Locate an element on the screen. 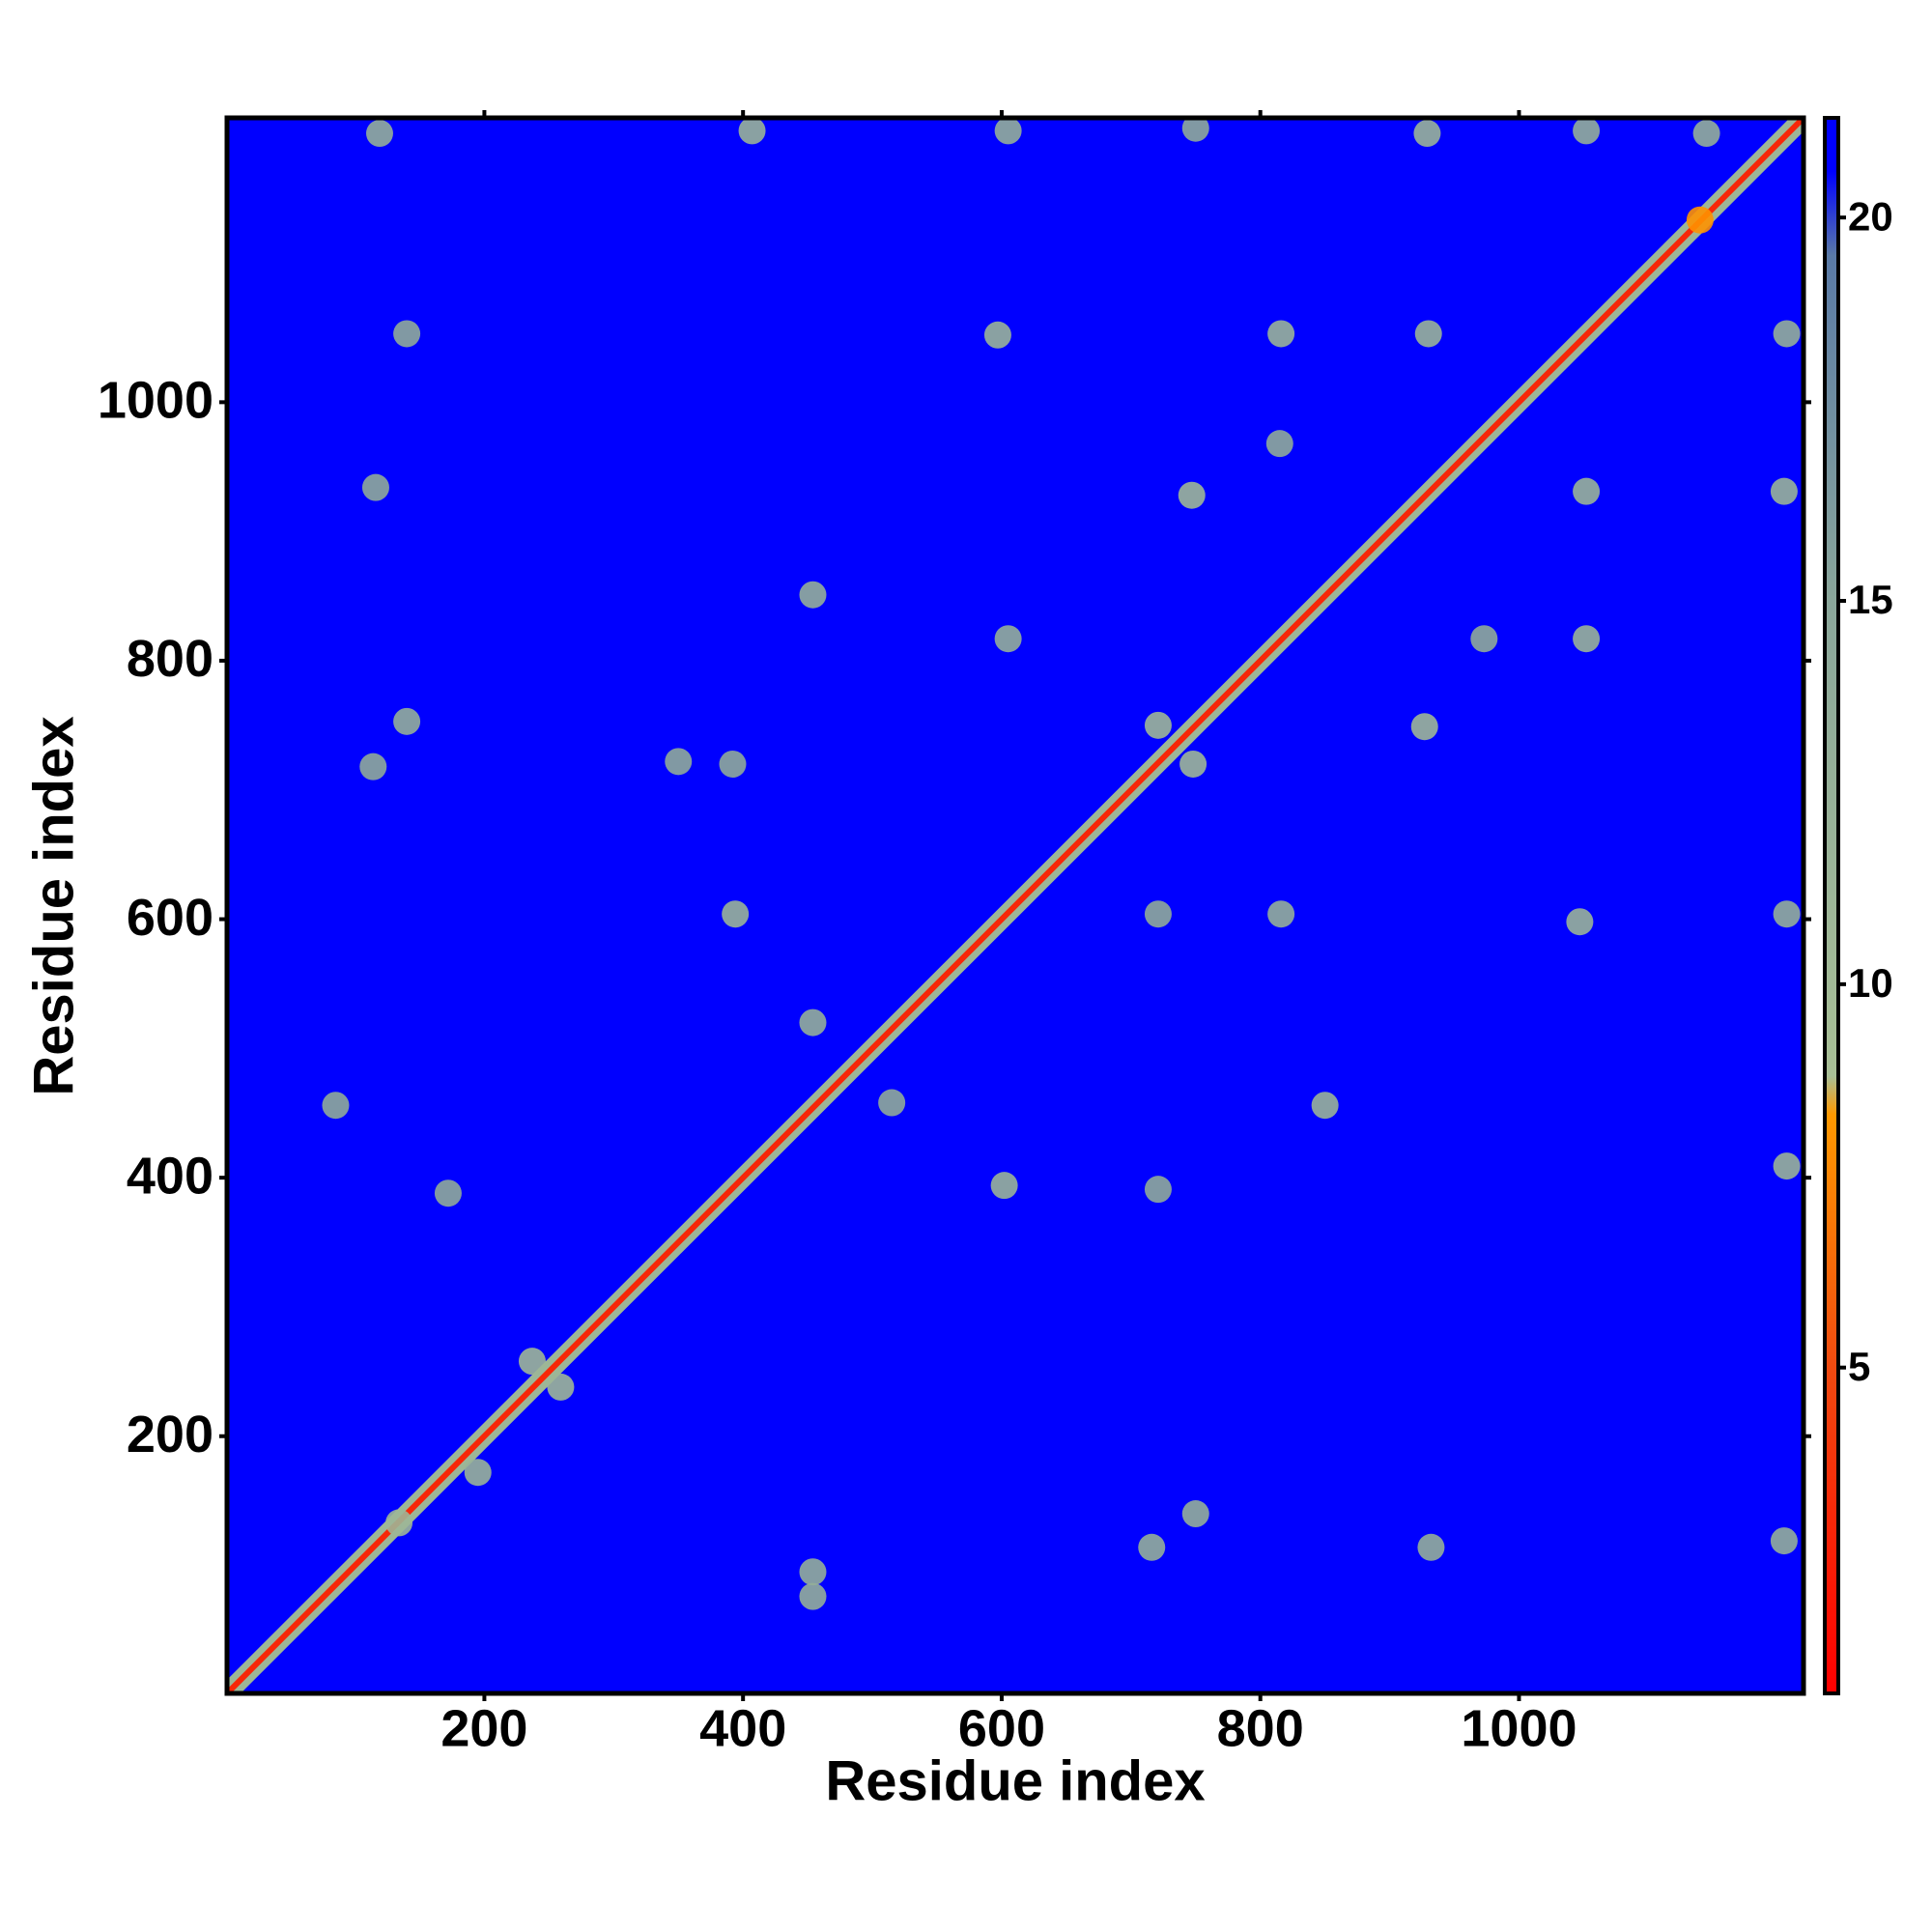 Image resolution: width=1932 pixels, height=1932 pixels. y-tick-label: 1000 is located at coordinates (155, 401).